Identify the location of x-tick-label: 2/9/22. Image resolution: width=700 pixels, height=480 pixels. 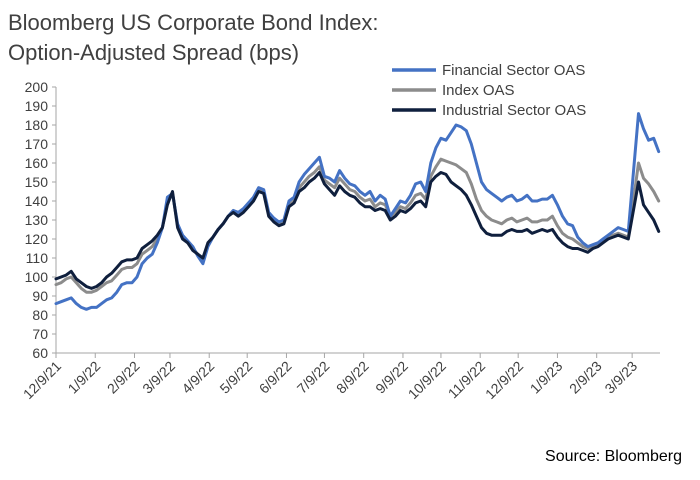
(123, 377).